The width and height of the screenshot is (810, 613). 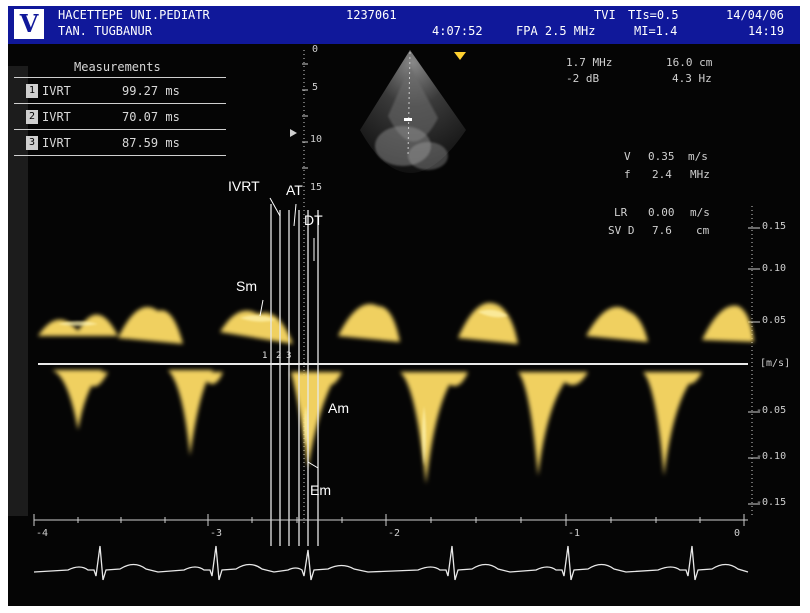 What do you see at coordinates (692, 78) in the screenshot?
I see `frame-rate-value: 4.3 Hz` at bounding box center [692, 78].